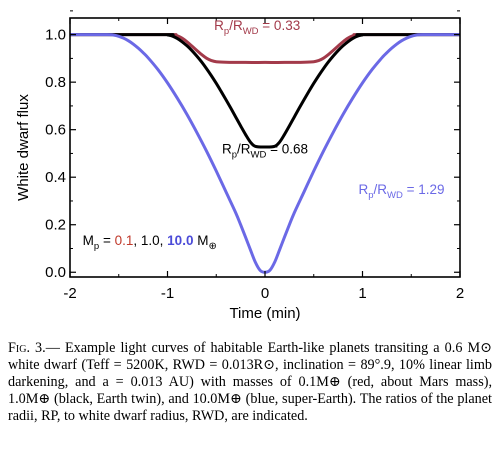 Image resolution: width=500 pixels, height=451 pixels. Describe the element at coordinates (265, 293) in the screenshot. I see `x-tick-label: 0` at that location.